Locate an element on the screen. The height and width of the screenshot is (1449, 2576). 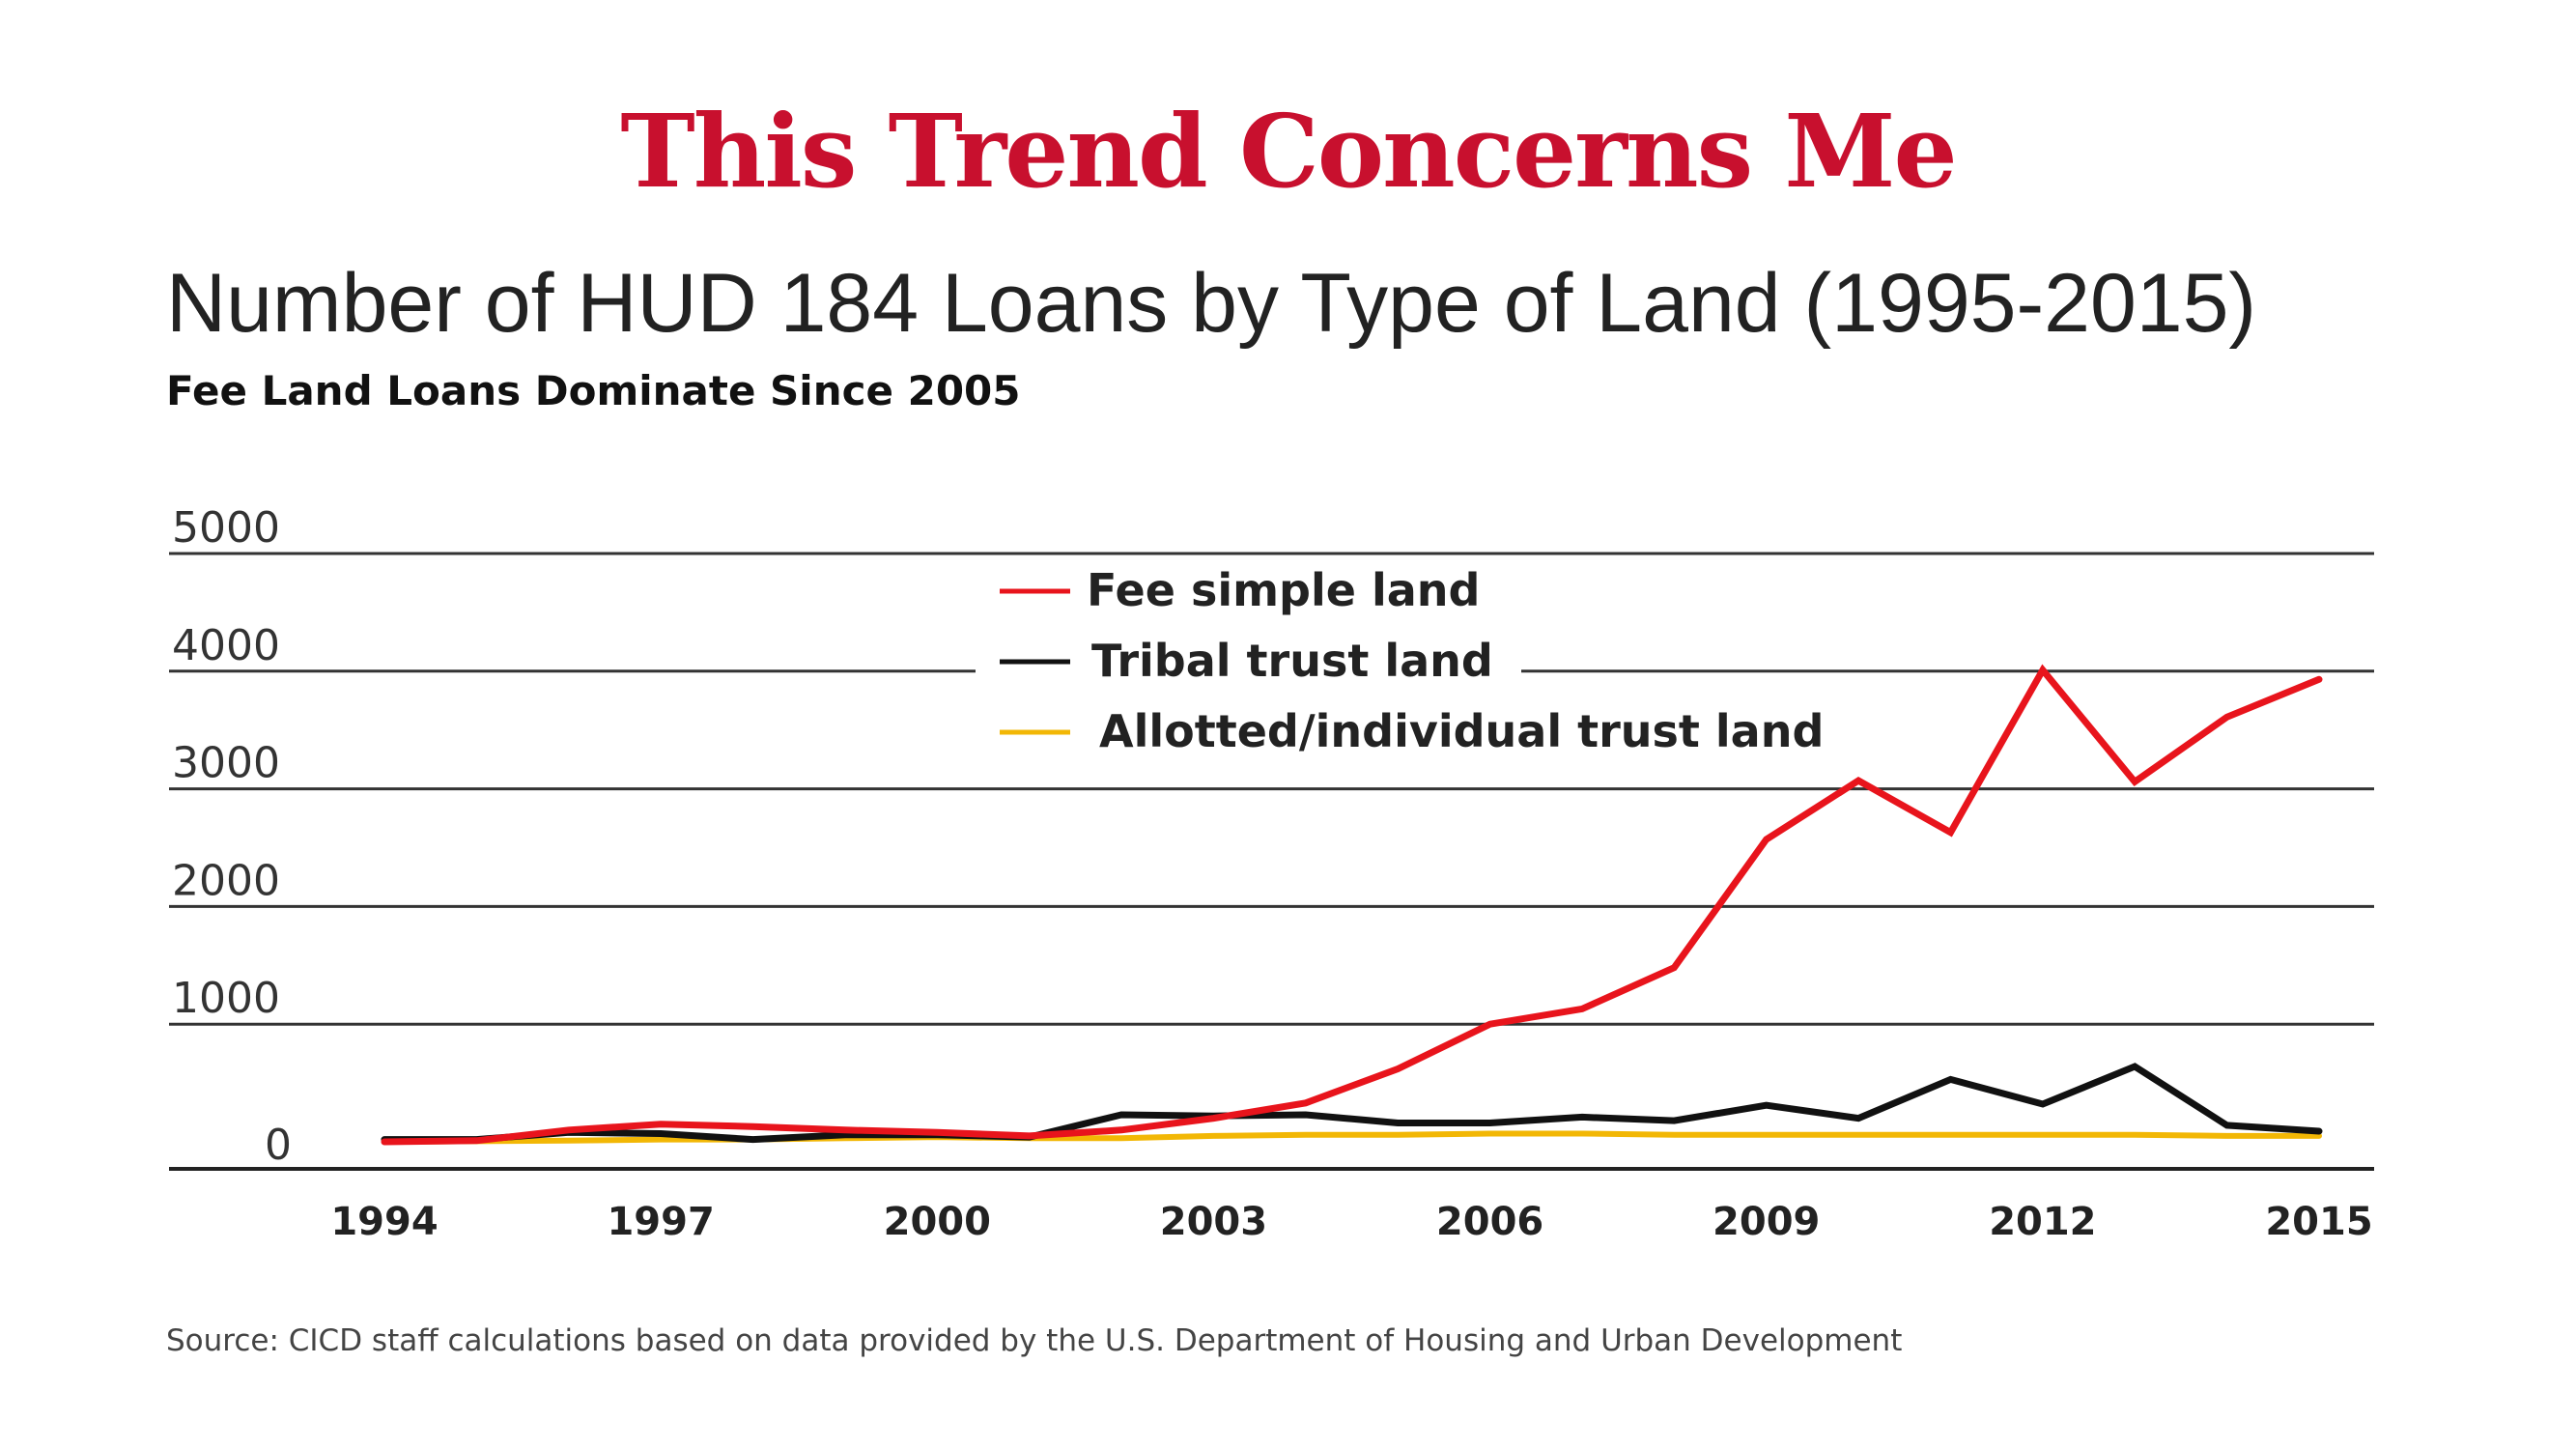
series-line-tribal-trust-land is located at coordinates (1352, 1103).